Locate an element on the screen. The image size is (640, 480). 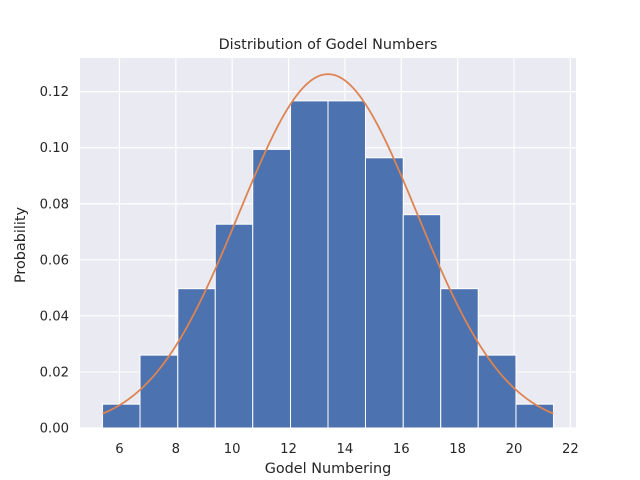
x-tick-label: 22 is located at coordinates (570, 449).